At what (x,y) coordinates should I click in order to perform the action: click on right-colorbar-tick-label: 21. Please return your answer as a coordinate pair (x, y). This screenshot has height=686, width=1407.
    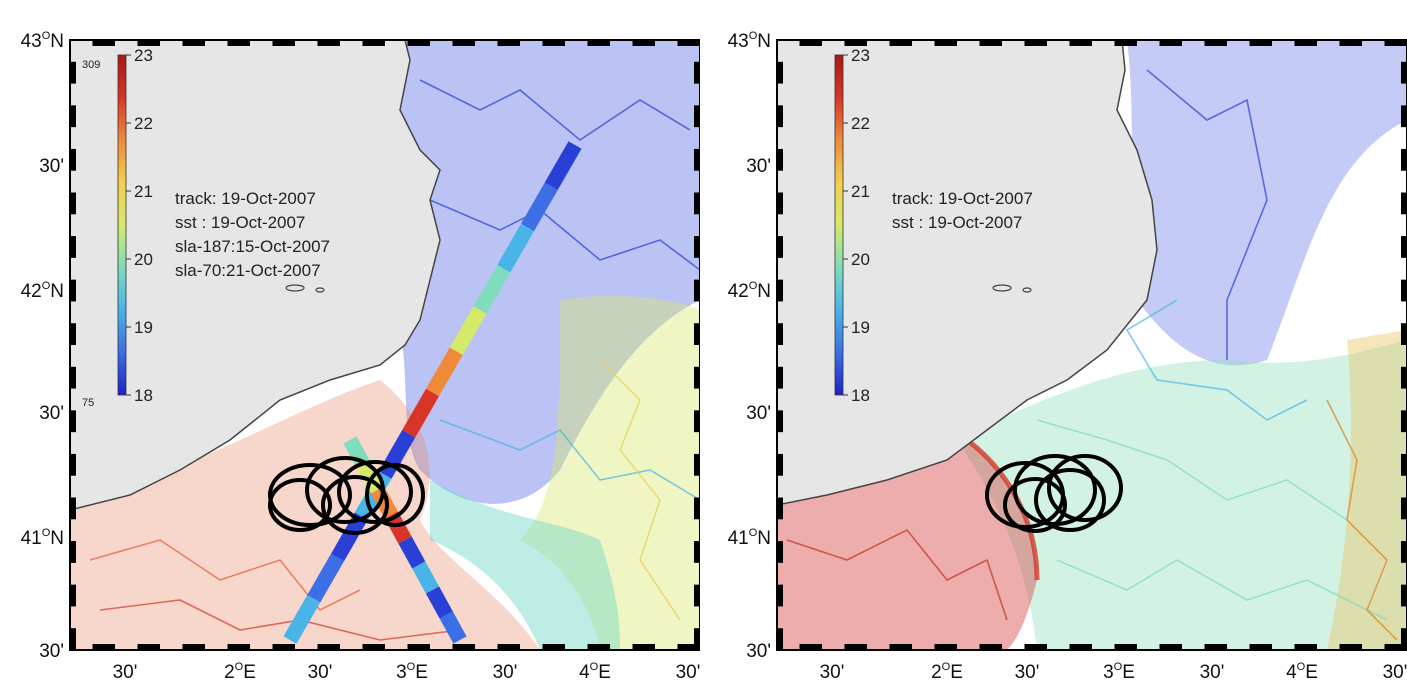
    Looking at the image, I should click on (860, 191).